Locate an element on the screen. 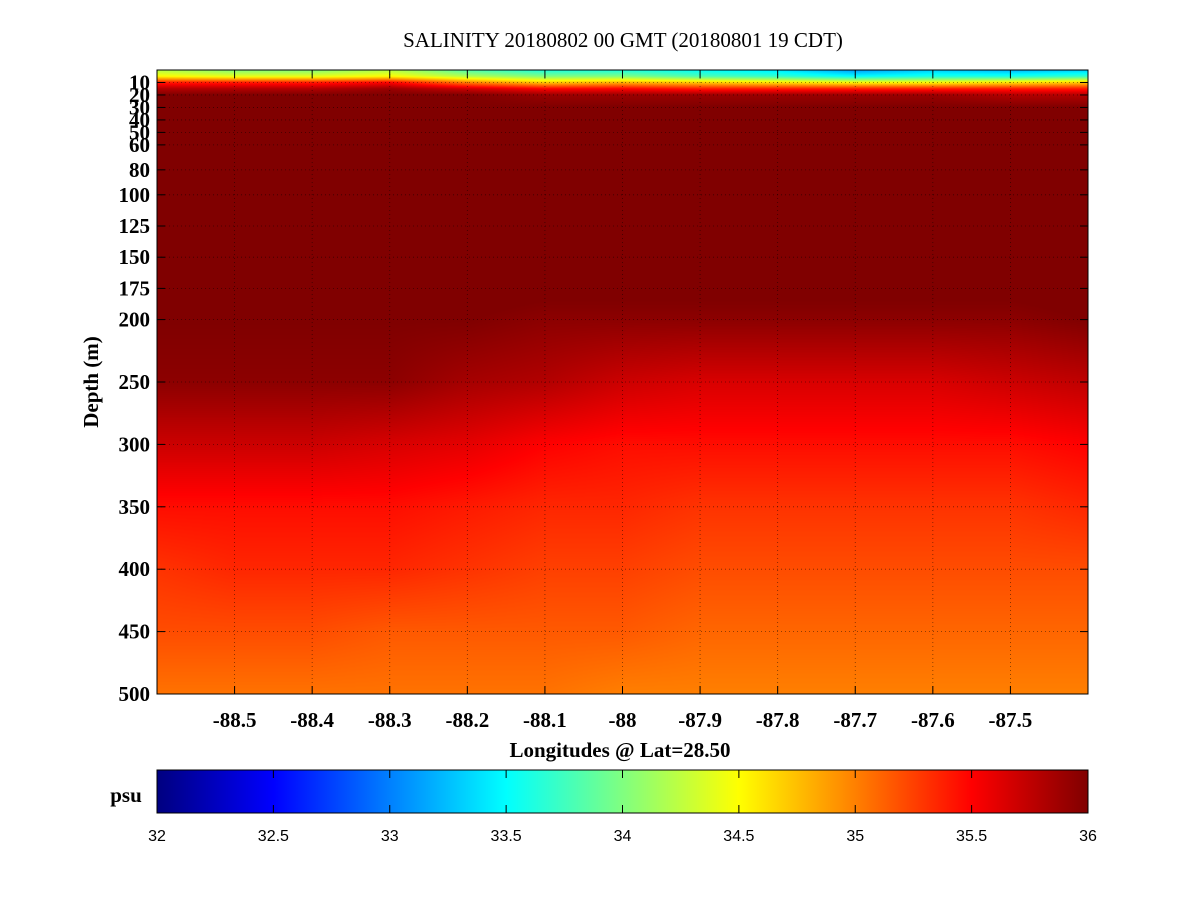 The image size is (1201, 901). x-tick-label: -88.2 is located at coordinates (467, 720).